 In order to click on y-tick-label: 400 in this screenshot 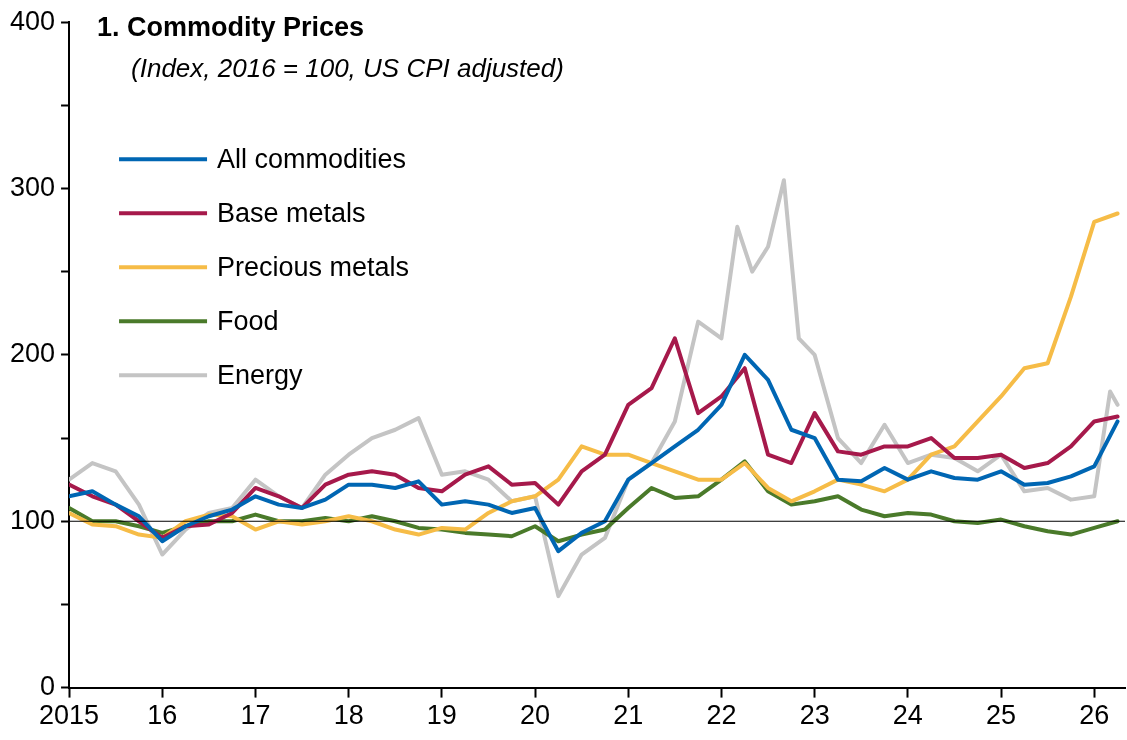, I will do `click(32, 20)`.